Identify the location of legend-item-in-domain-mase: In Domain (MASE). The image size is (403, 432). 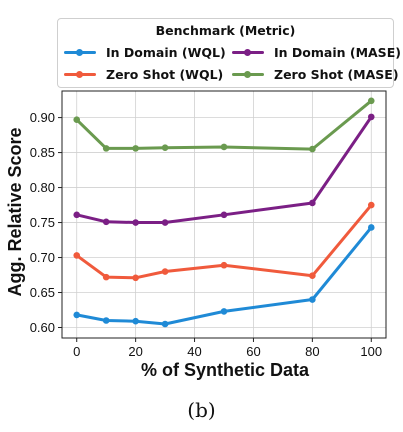
(315, 52).